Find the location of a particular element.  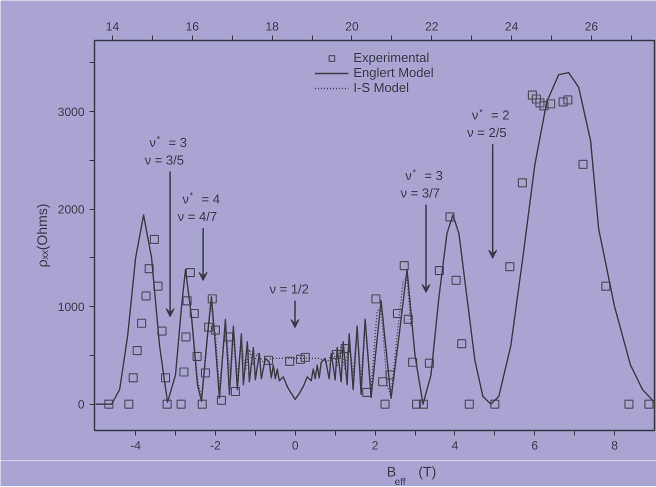

legend-label: I-S Model is located at coordinates (381, 87).